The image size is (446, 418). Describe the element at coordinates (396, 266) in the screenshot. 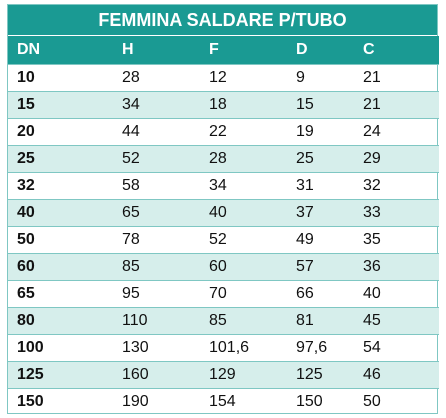

I see `cell-c: 36` at that location.